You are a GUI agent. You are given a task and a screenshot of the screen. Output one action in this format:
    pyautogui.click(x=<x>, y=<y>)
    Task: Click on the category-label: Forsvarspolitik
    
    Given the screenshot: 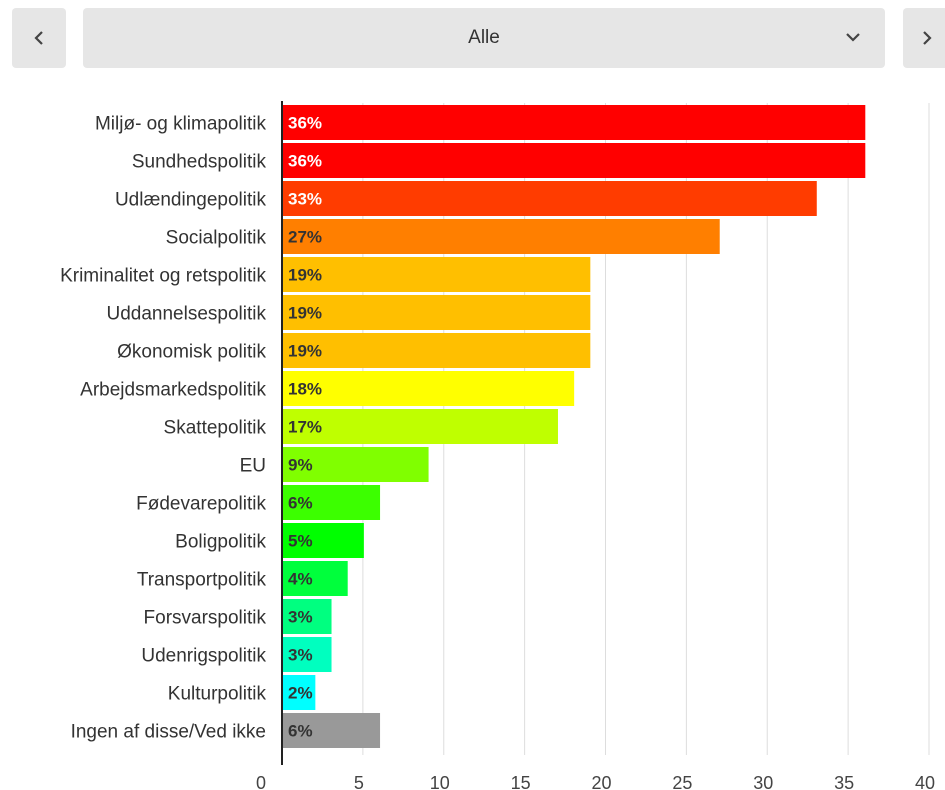 What is the action you would take?
    pyautogui.click(x=205, y=618)
    